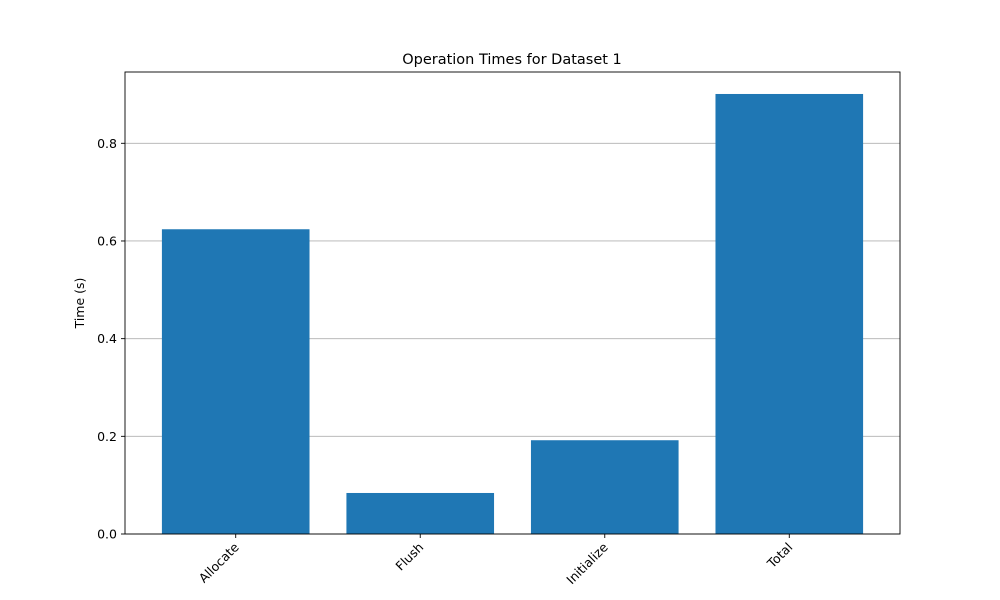 The image size is (1000, 600). I want to click on y-tick-label: 0.4, so click(107, 338).